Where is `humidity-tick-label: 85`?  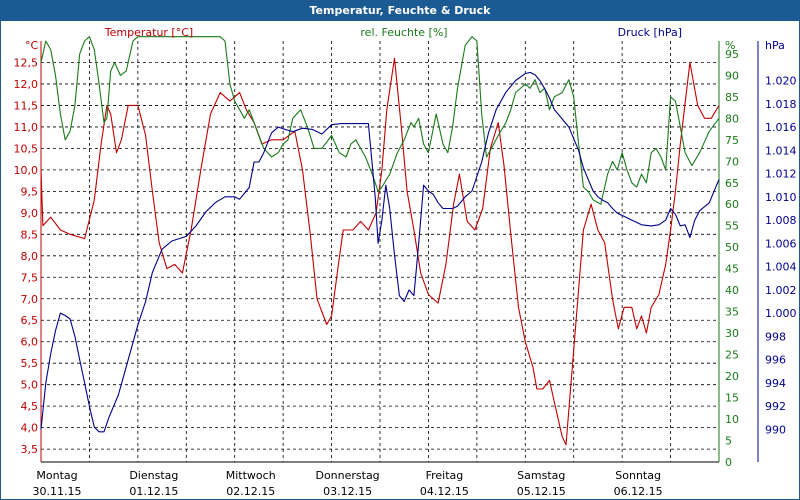 humidity-tick-label: 85 is located at coordinates (732, 97).